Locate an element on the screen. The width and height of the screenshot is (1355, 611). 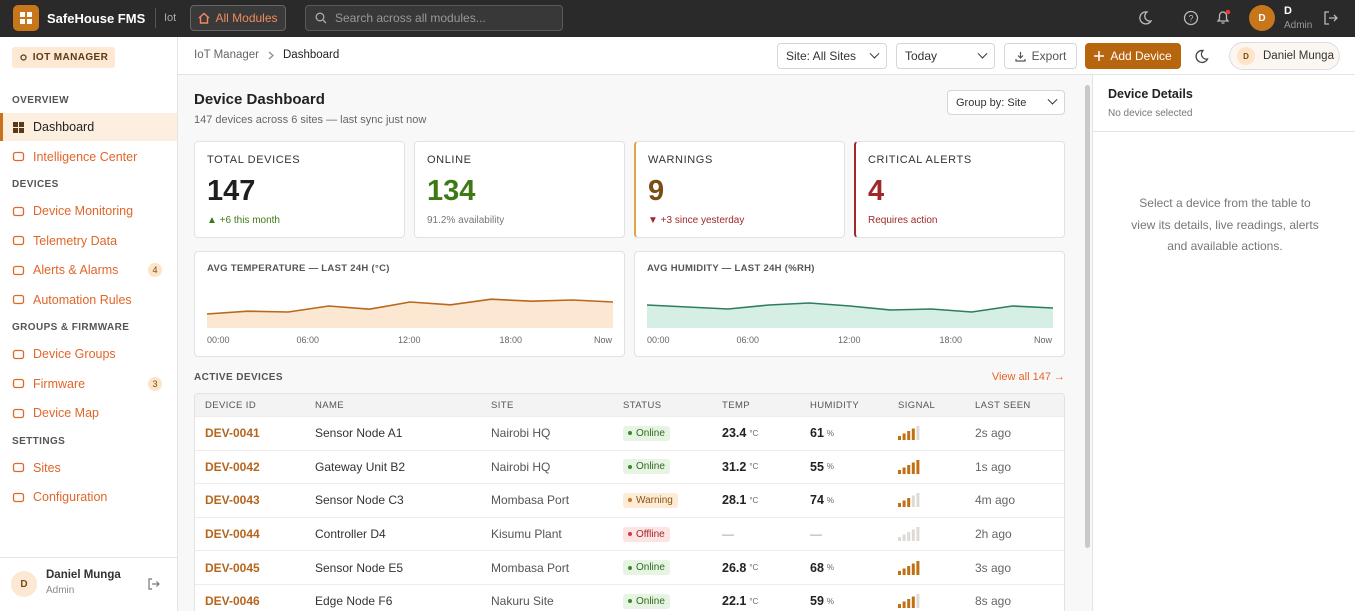
notifications-icon is located at coordinates (1223, 17).